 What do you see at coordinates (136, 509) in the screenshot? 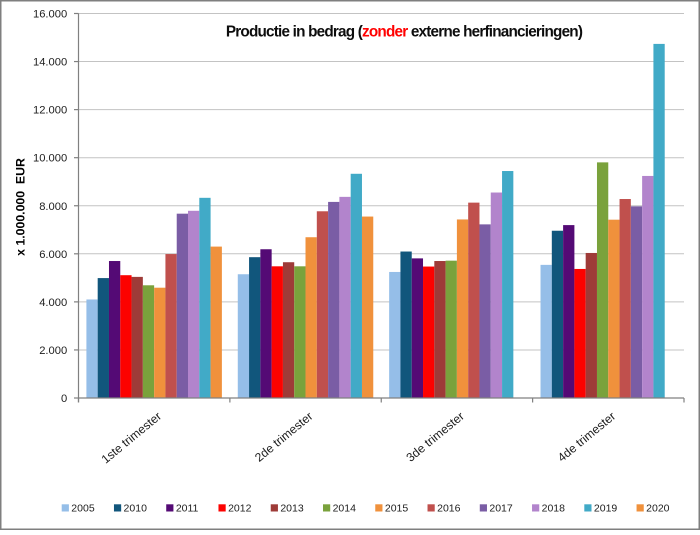
I see `svg-text: 2010` at bounding box center [136, 509].